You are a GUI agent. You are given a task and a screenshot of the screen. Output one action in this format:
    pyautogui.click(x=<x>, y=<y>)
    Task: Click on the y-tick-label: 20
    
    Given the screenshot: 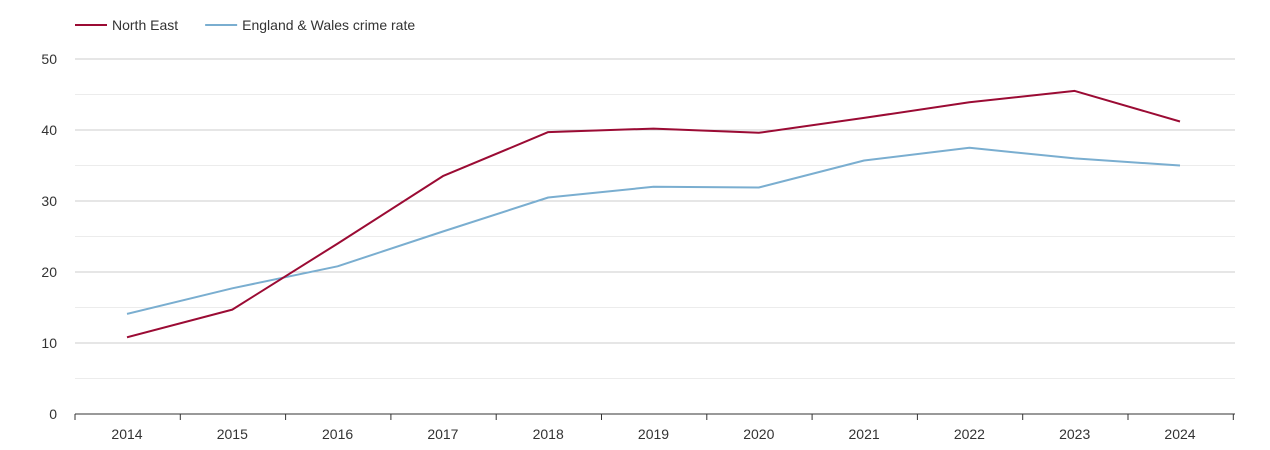 What is the action you would take?
    pyautogui.click(x=49, y=272)
    